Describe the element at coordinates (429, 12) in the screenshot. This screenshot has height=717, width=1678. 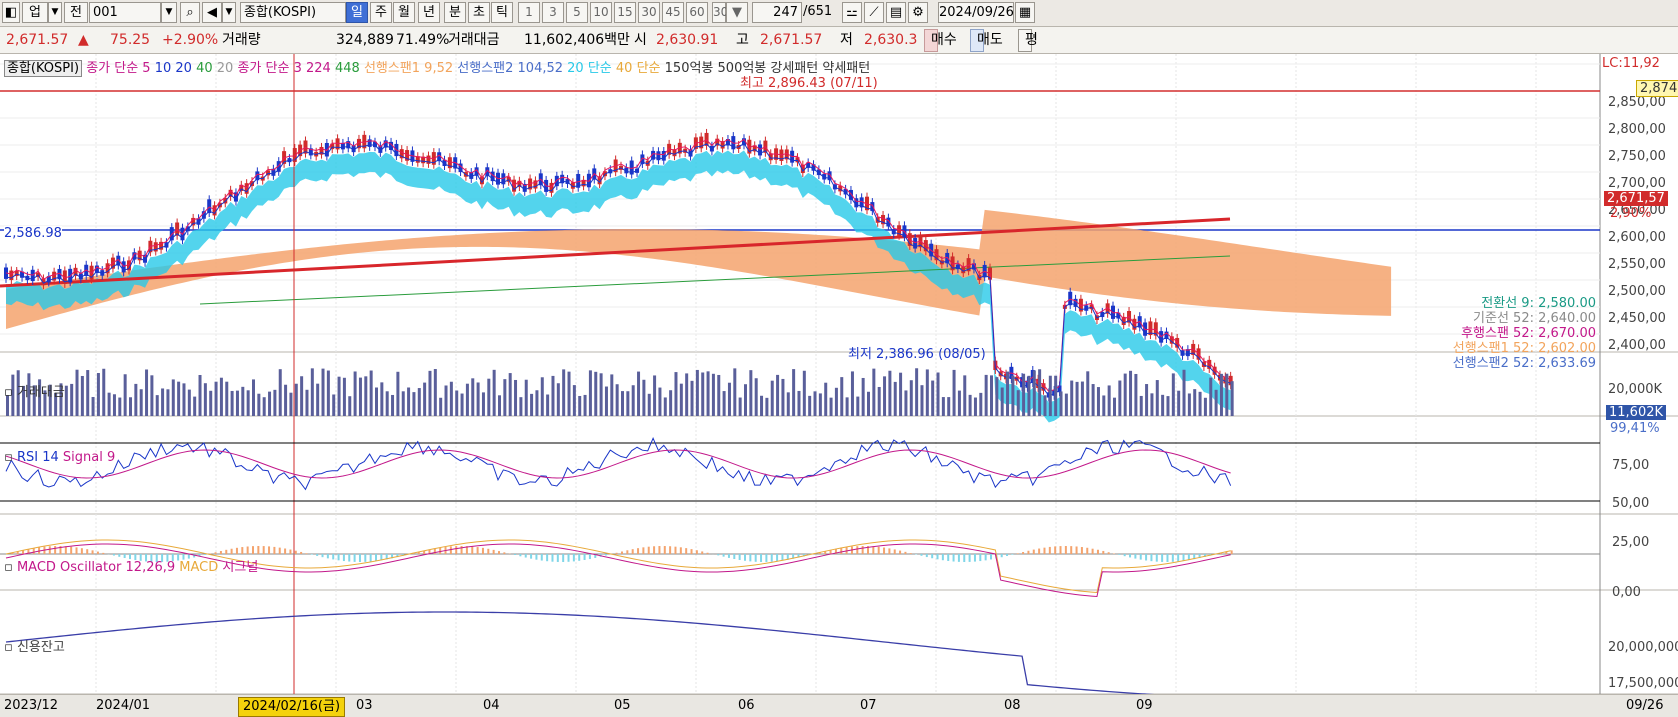
I see `period-3-button: 년` at that location.